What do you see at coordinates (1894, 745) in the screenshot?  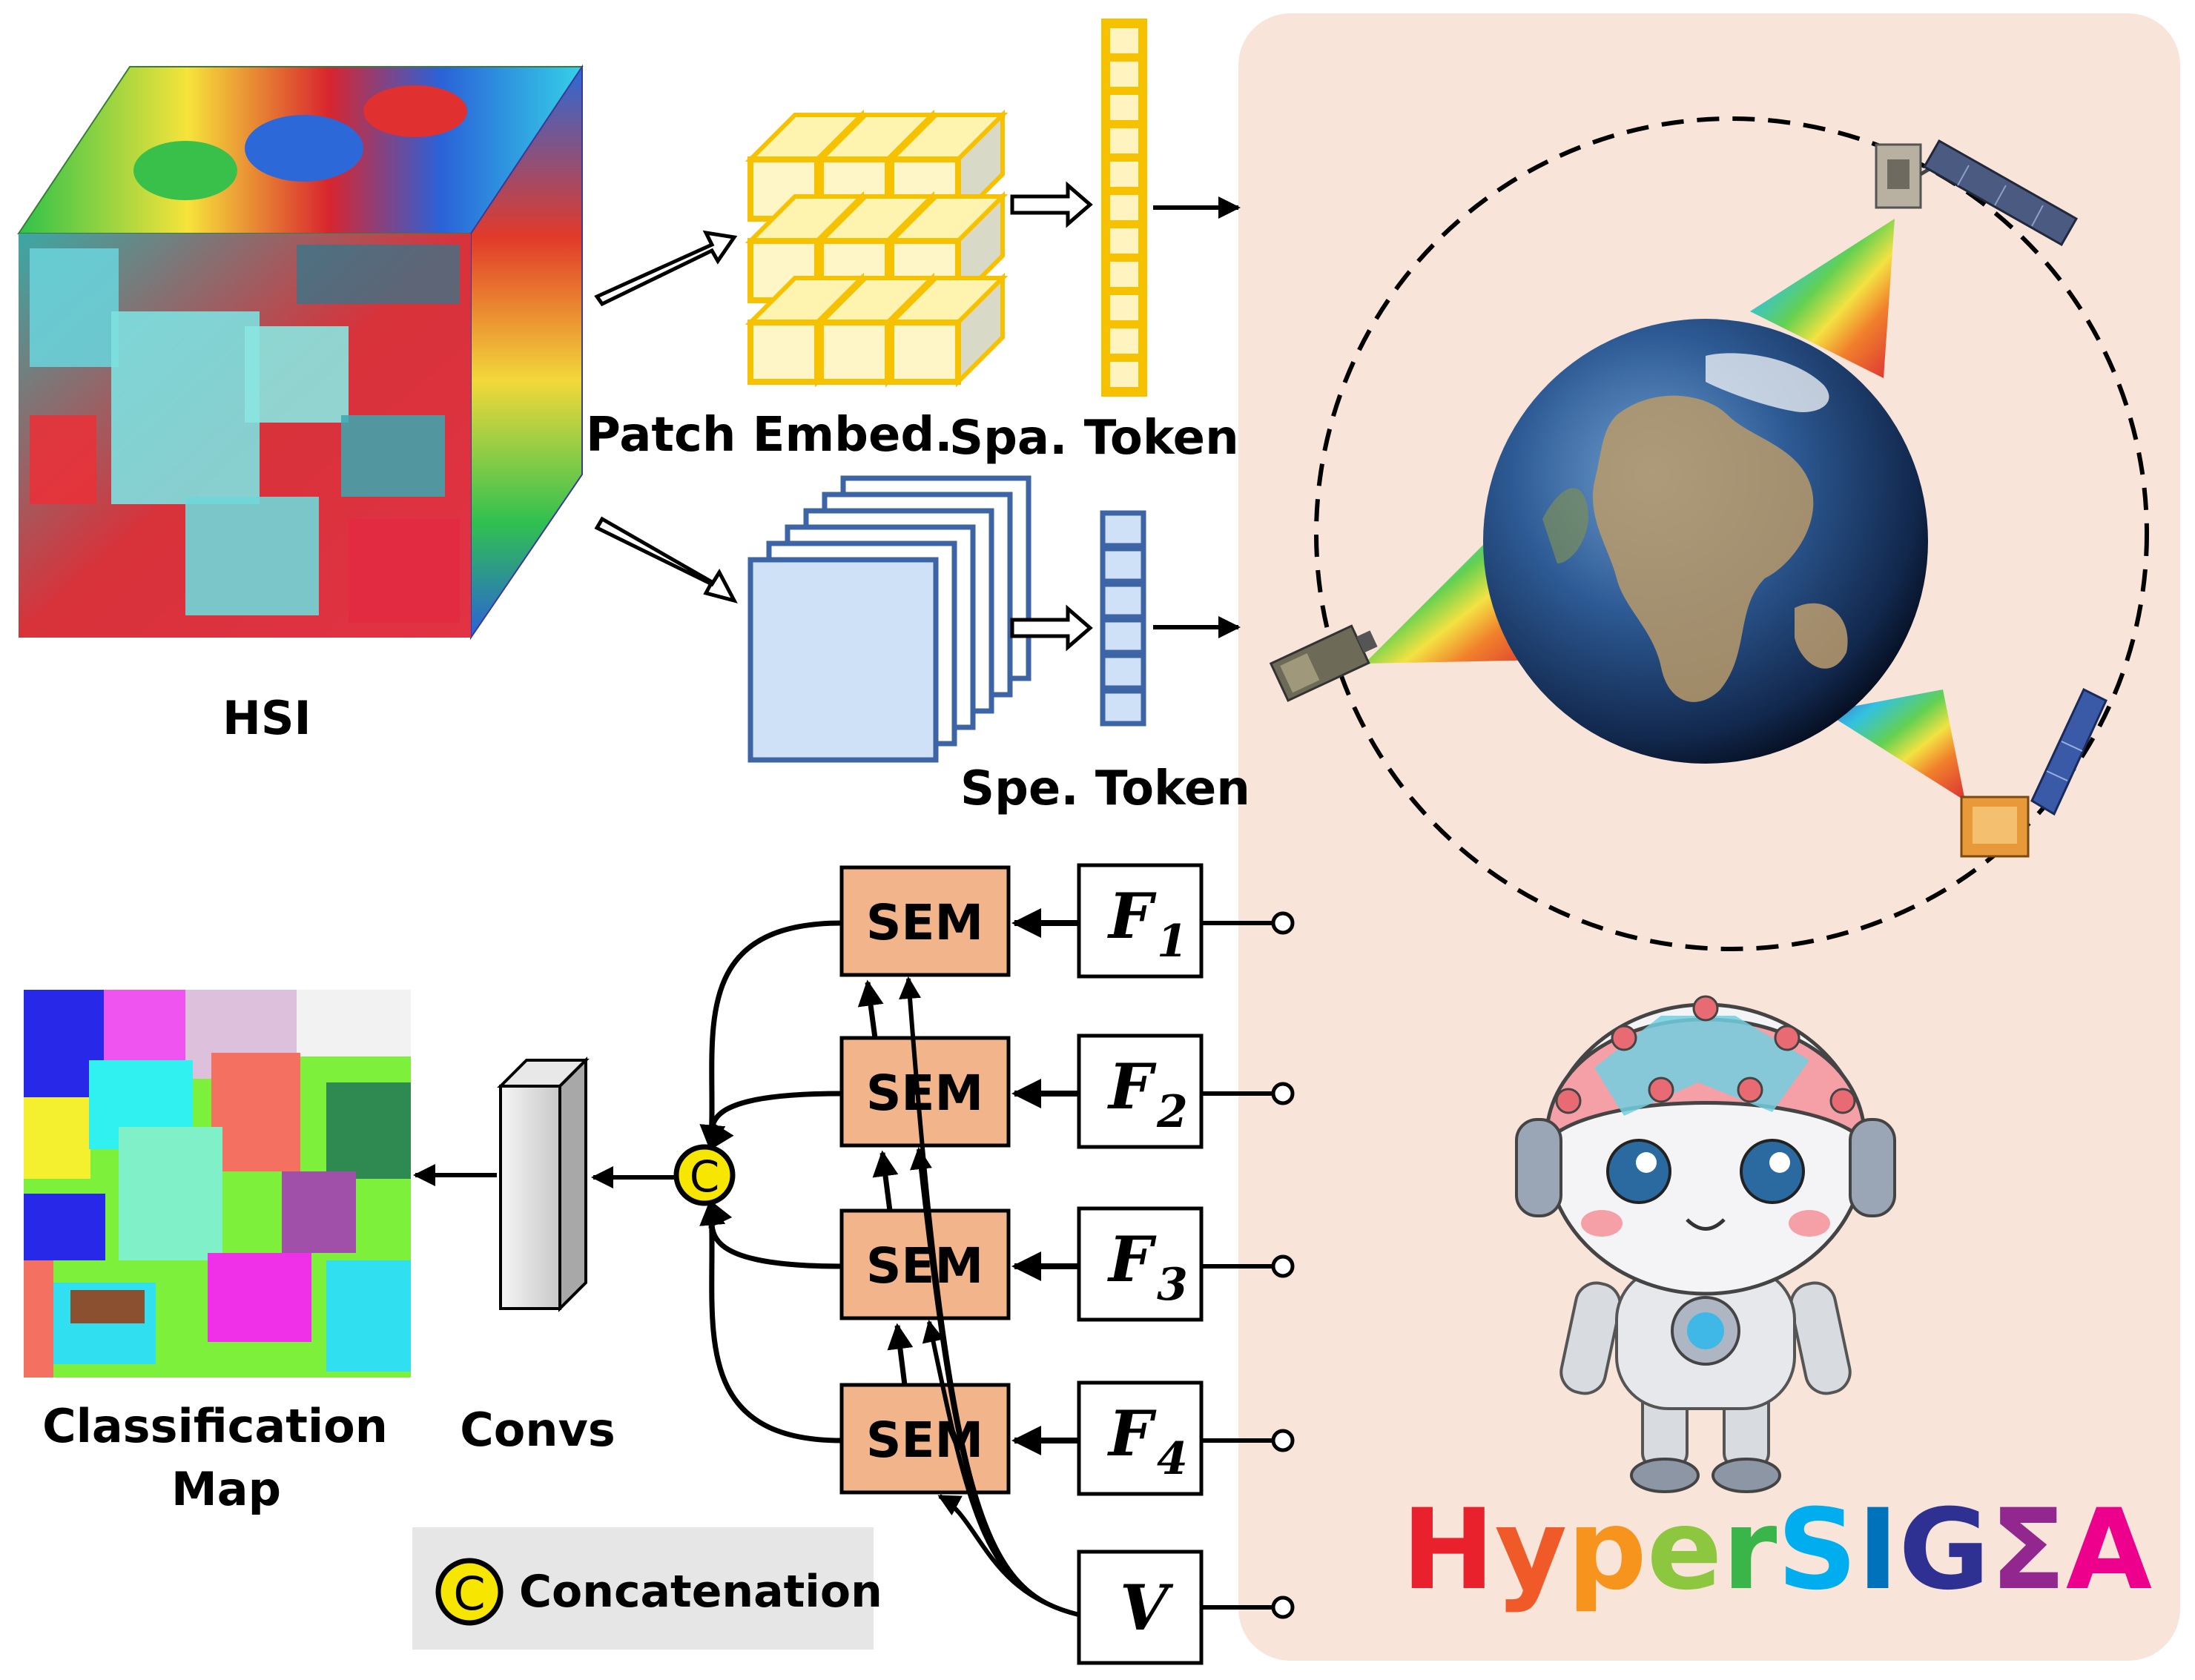 I see `beam-bottom` at bounding box center [1894, 745].